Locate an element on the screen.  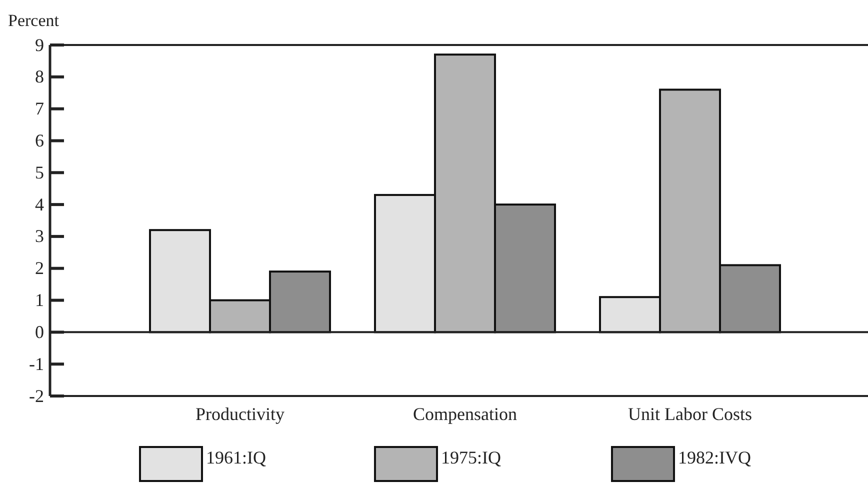
y-tick-label: 4 is located at coordinates (39, 204).